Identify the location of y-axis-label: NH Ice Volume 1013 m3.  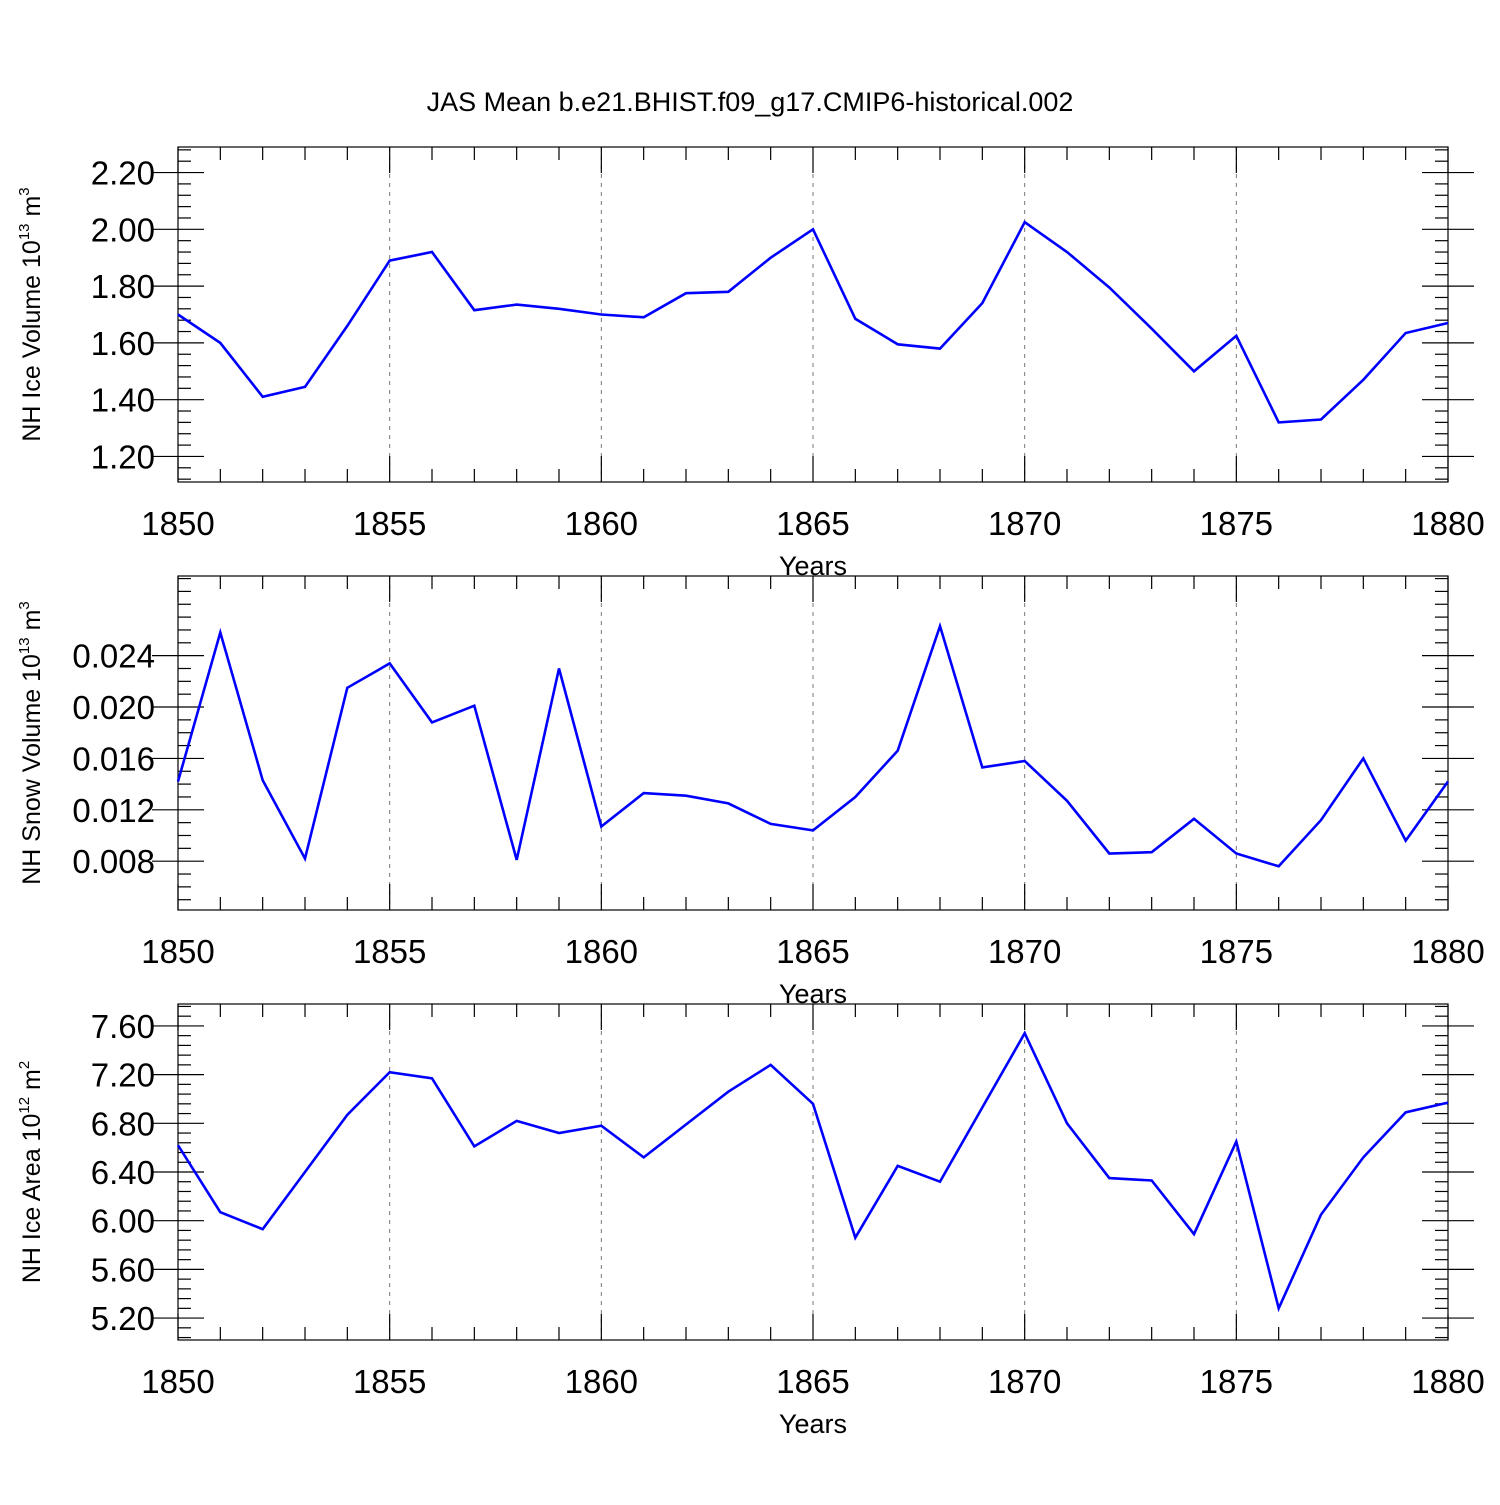
(31, 314).